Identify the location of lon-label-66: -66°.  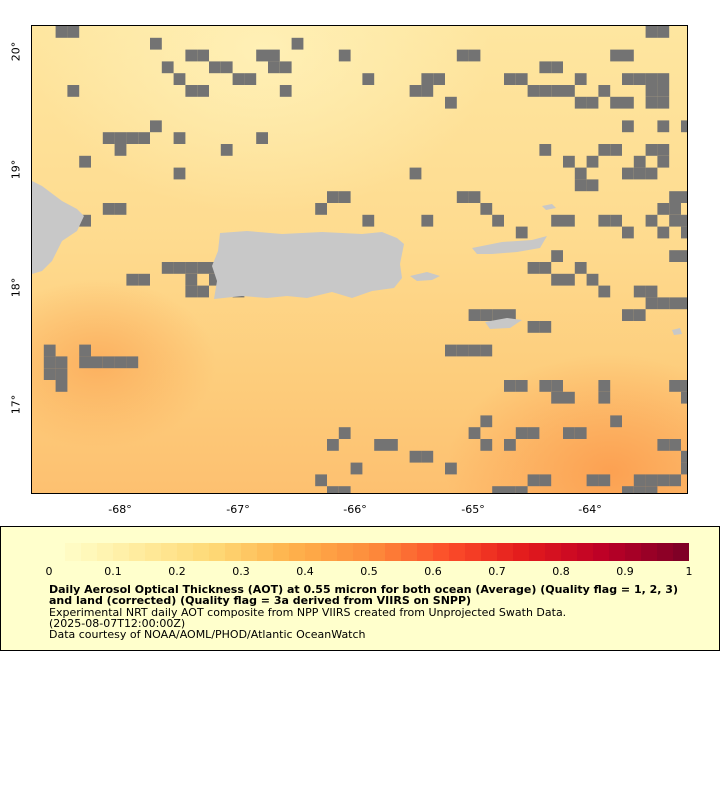
(355, 509).